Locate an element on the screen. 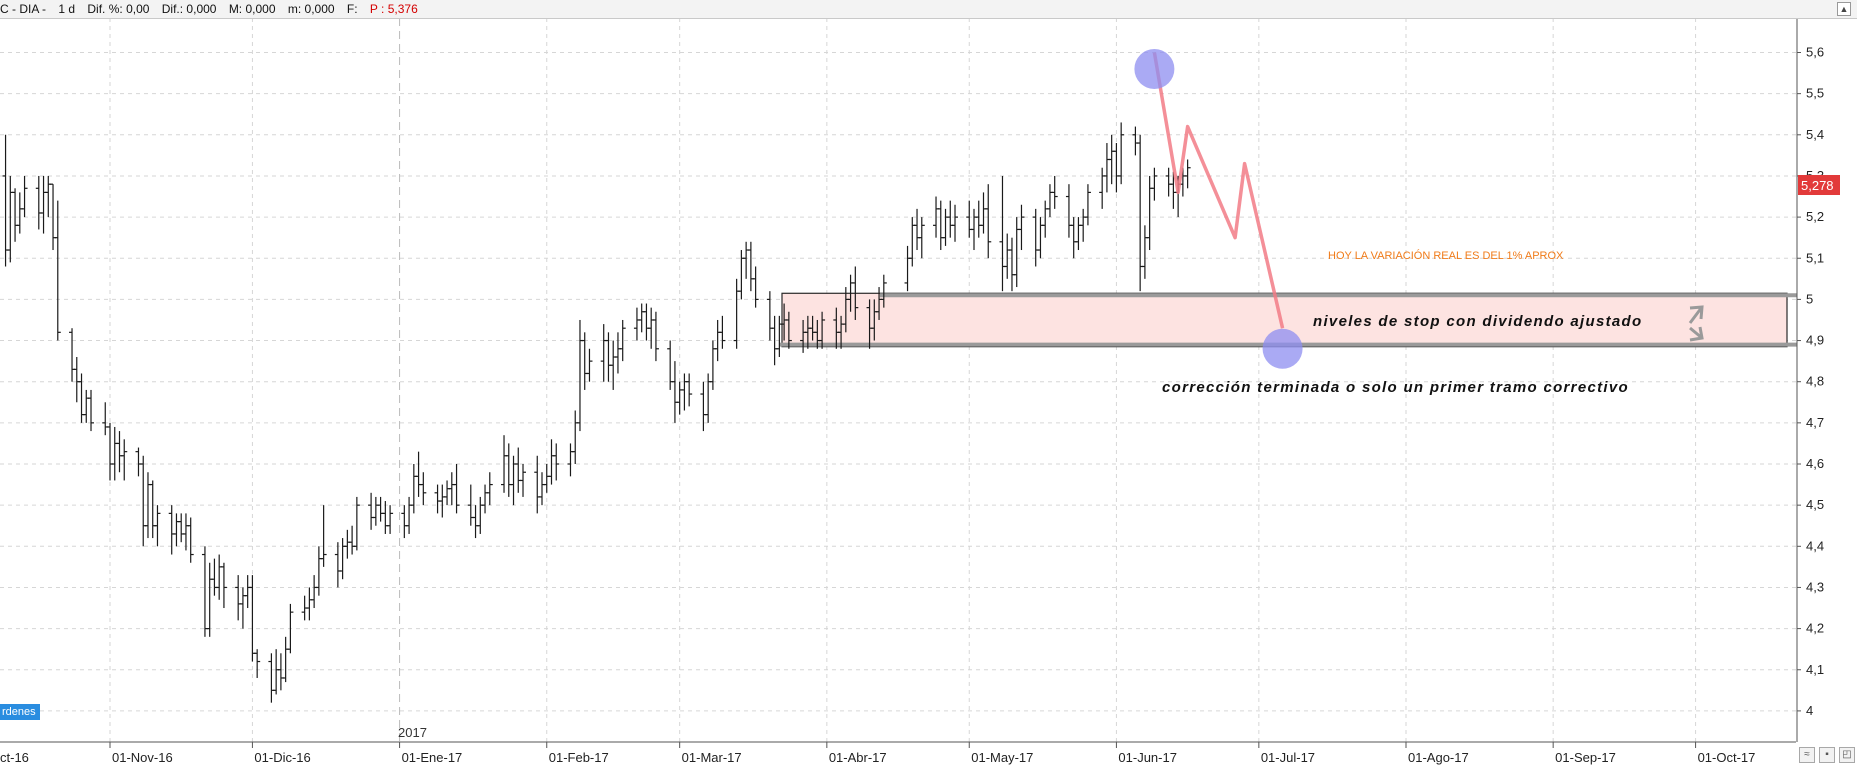  x-tick-label: 01-Ago-17 is located at coordinates (1438, 757).